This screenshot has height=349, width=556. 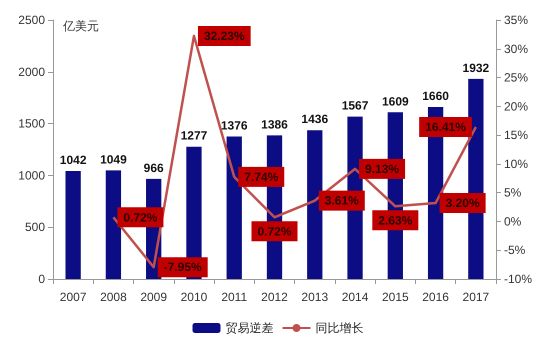 What do you see at coordinates (194, 135) in the screenshot?
I see `data-label: 1277` at bounding box center [194, 135].